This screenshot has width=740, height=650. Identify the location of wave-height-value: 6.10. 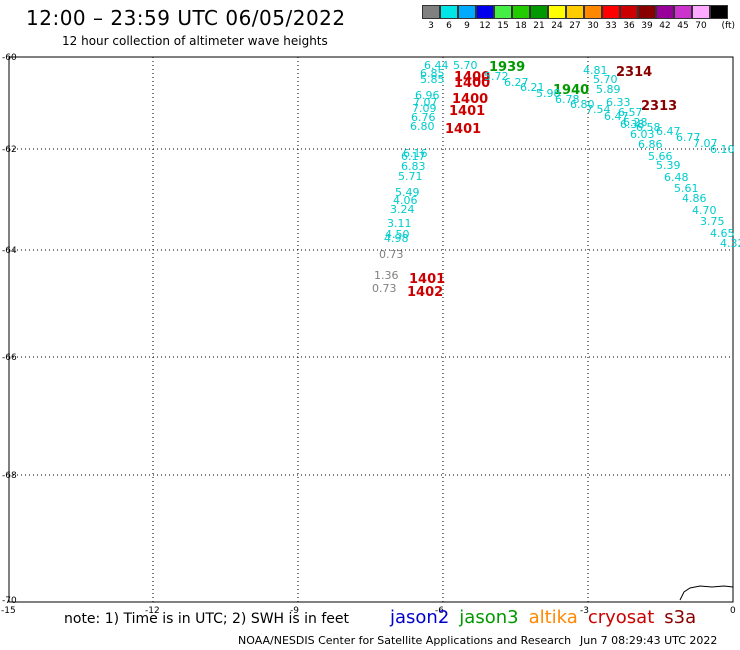
(722, 149).